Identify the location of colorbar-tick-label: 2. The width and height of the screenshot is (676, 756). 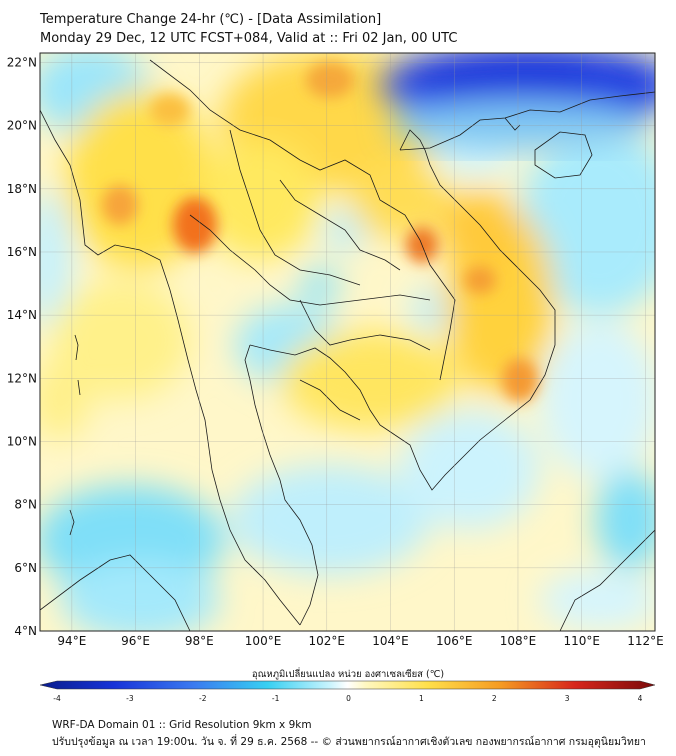
(494, 698).